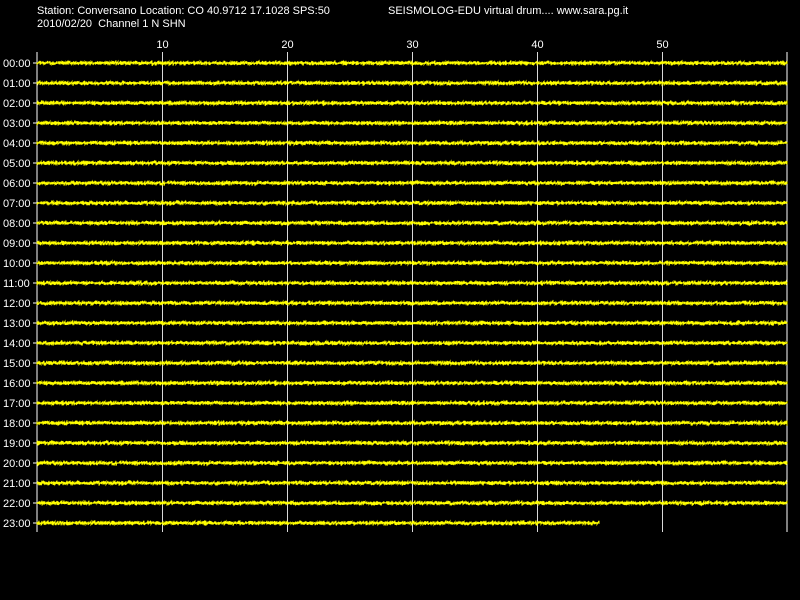 The image size is (800, 600). I want to click on hour-label: 22:00, so click(17, 504).